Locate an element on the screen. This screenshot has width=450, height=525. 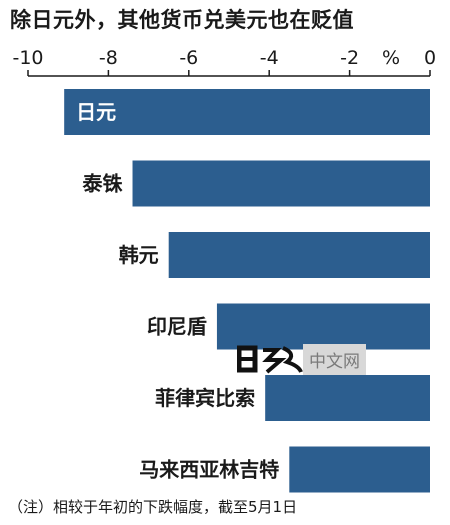
chart-title: 除日元外，其他货币兑美元也在贬值 is located at coordinates (182, 20).